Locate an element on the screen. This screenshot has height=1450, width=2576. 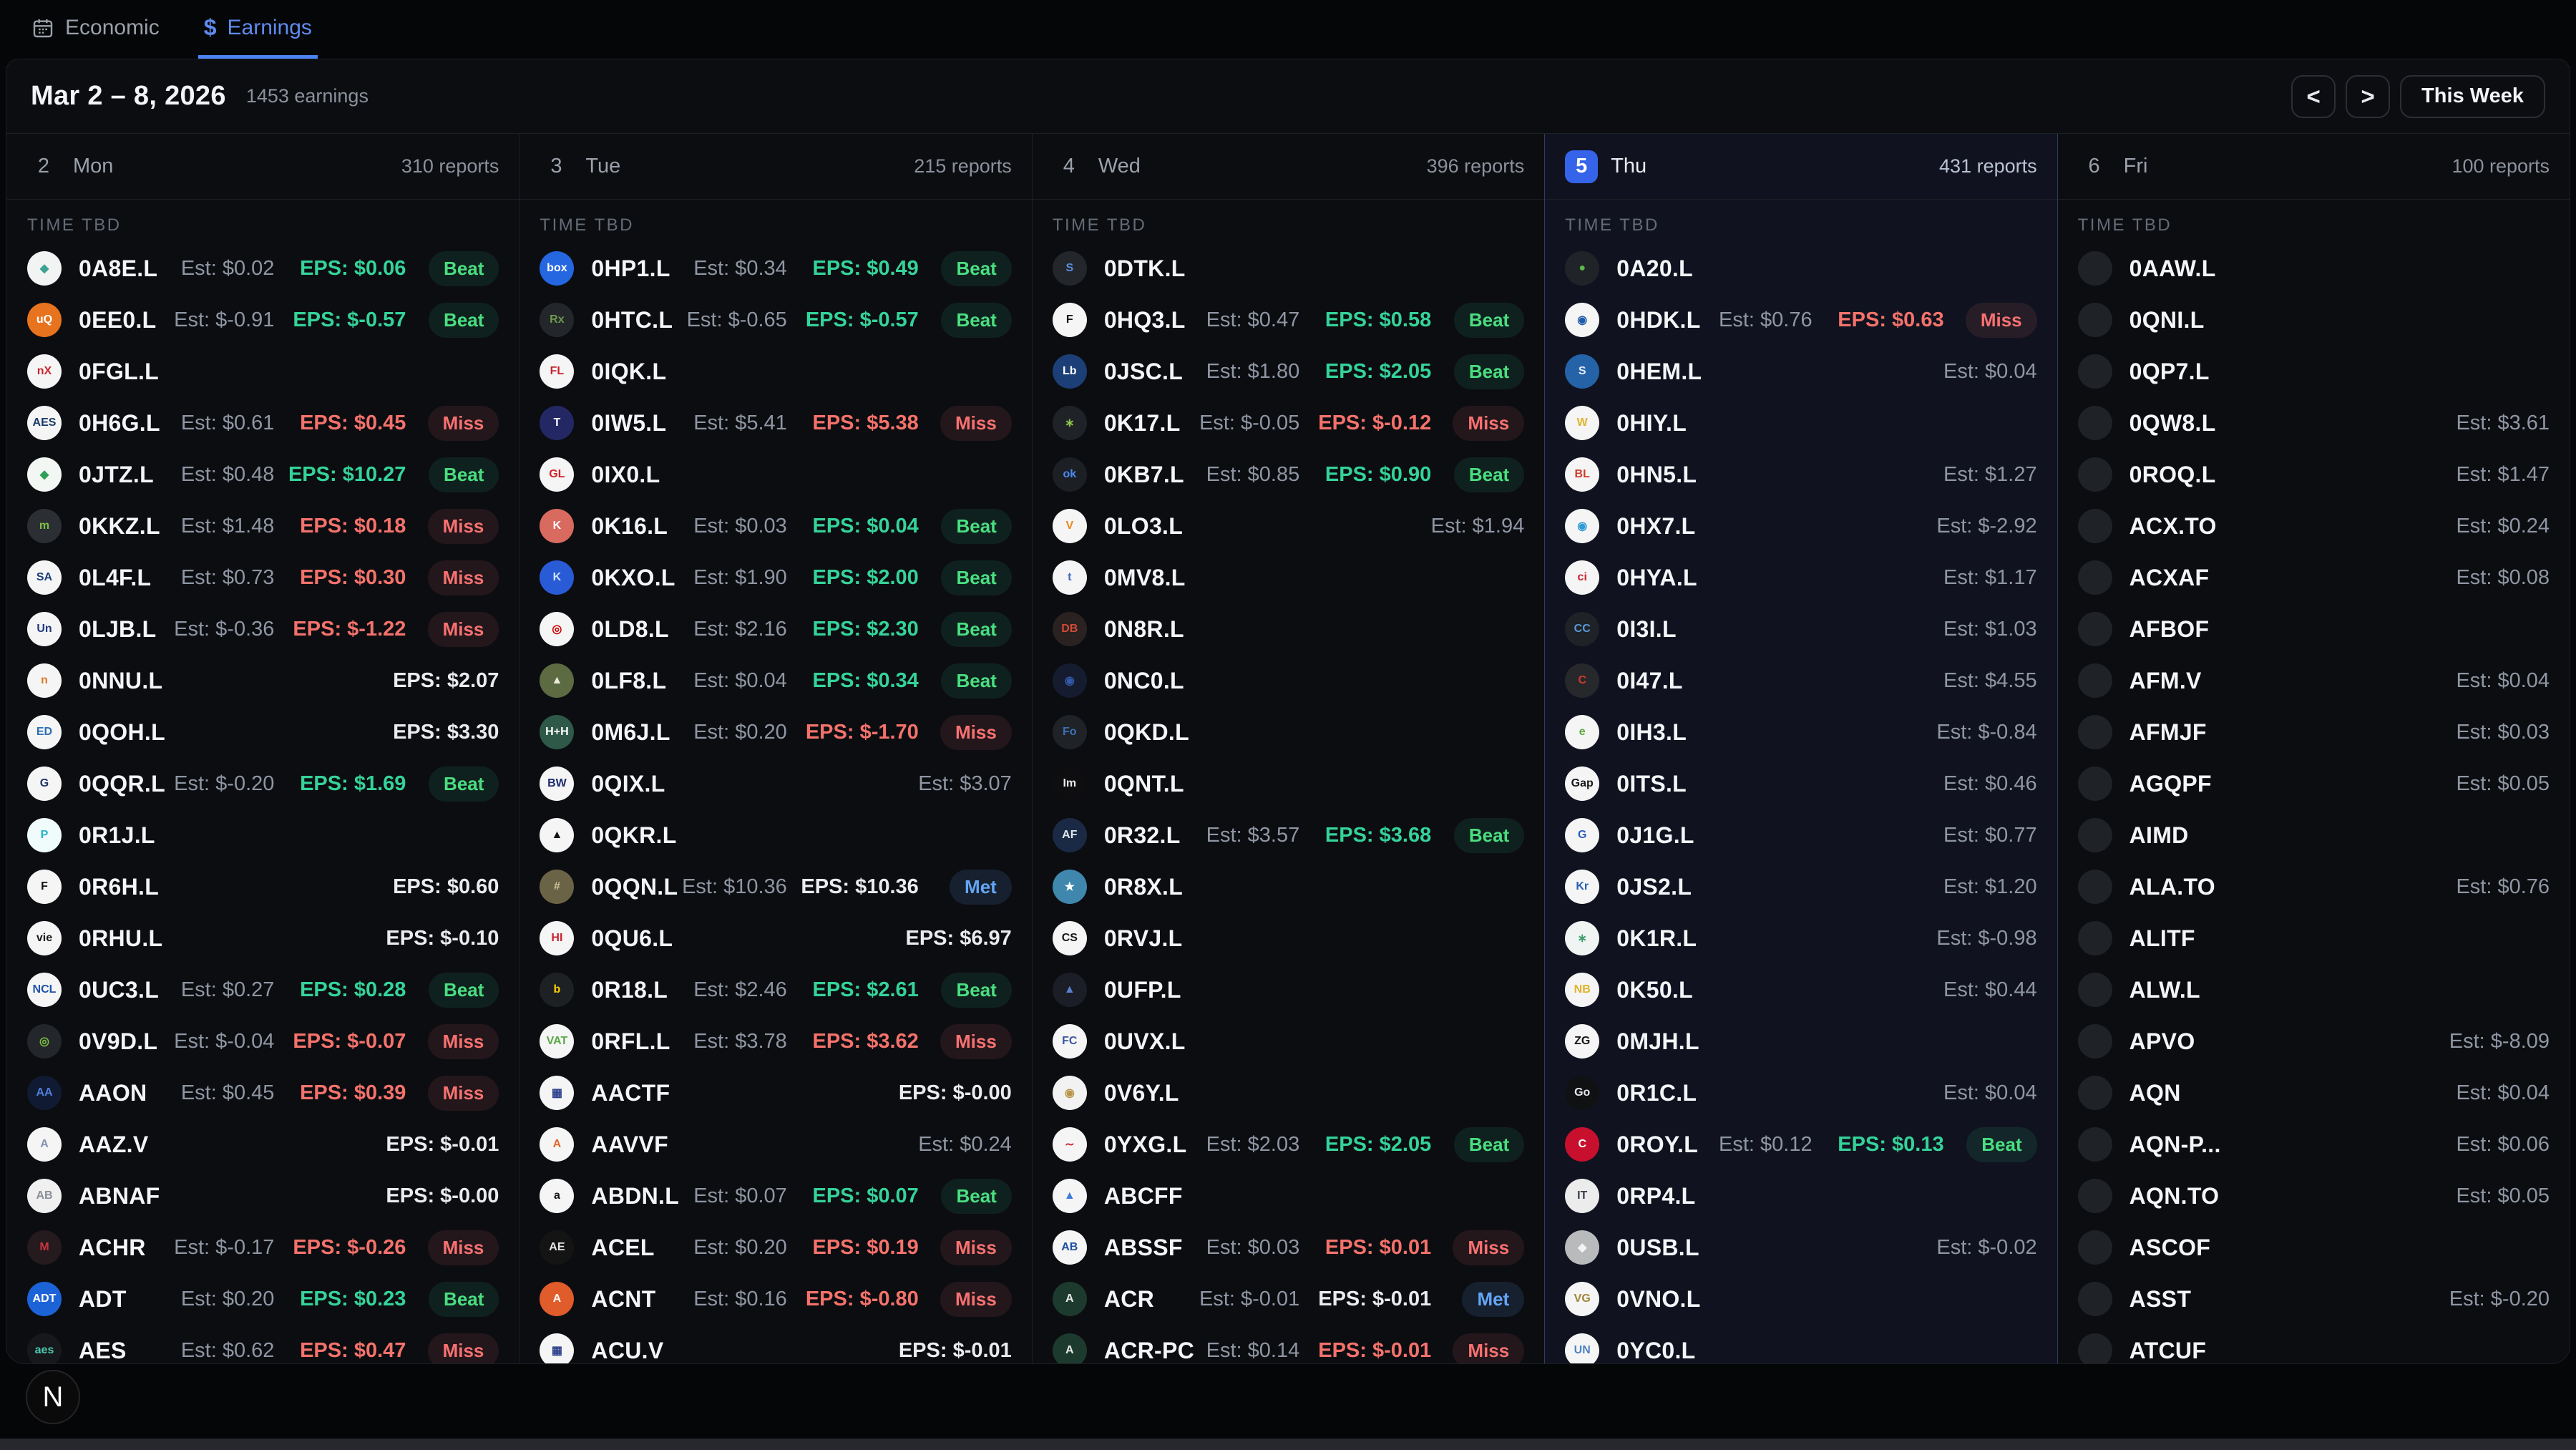
earnings-row: ▲ 0UFP.L is located at coordinates (1288, 990).